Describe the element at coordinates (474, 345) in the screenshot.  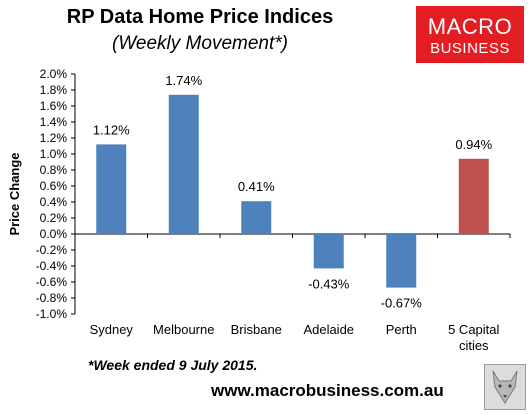
I see `x-tick-label: cities` at that location.